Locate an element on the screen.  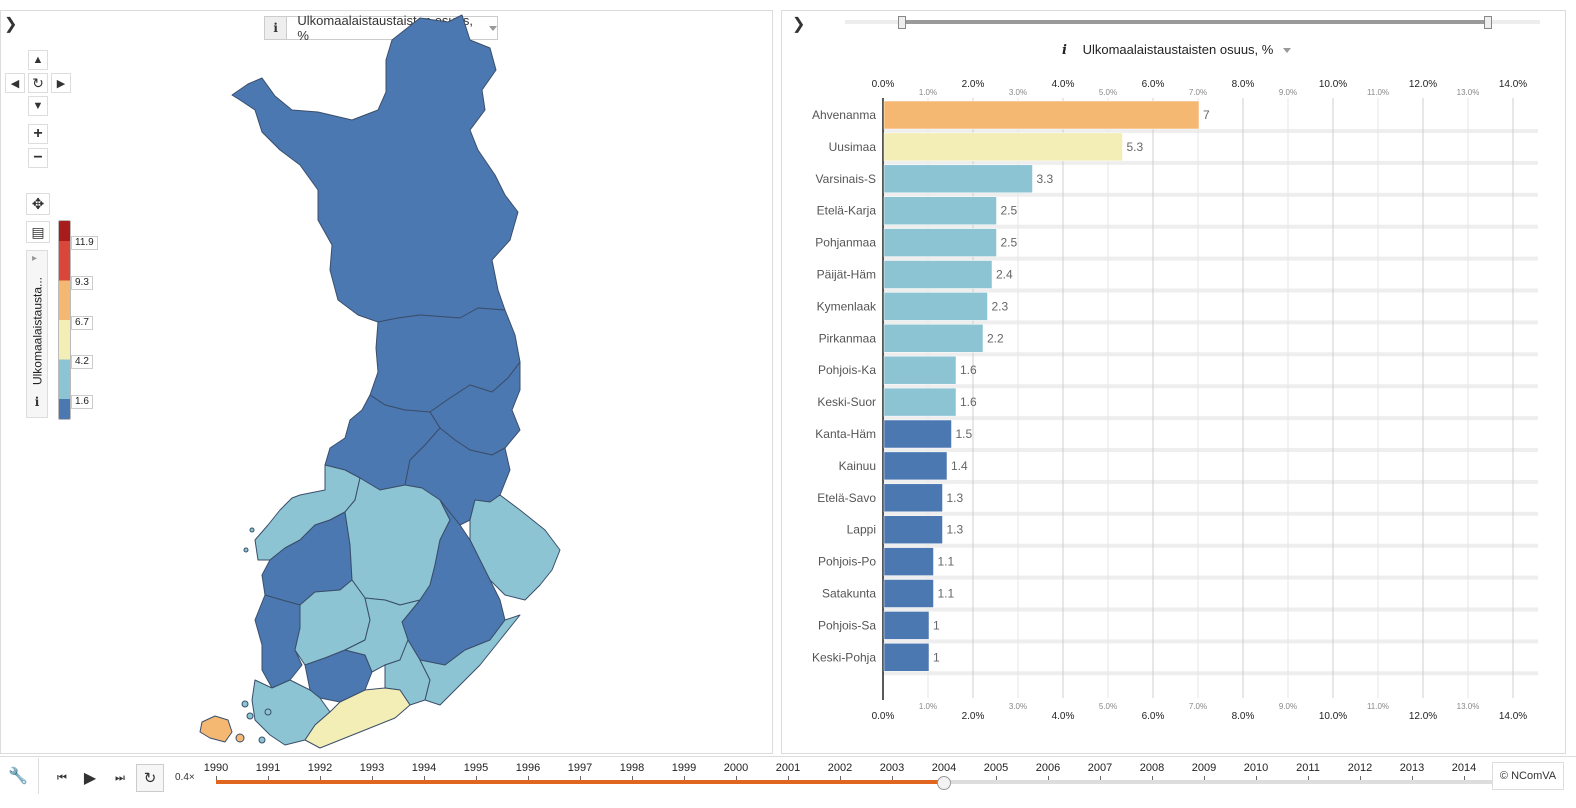
range-slider-left-handle is located at coordinates (902, 22).